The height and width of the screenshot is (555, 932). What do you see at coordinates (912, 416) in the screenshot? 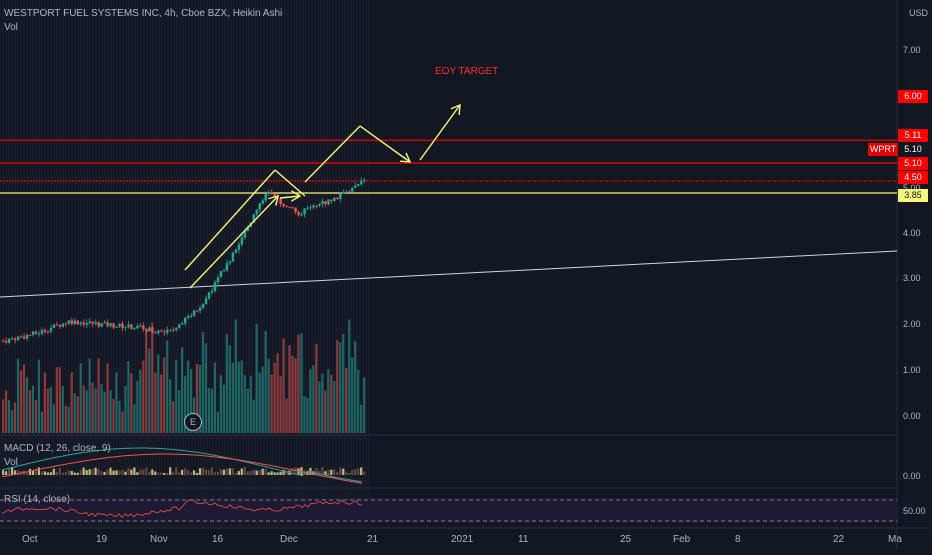
I see `price-tick: 0.00` at bounding box center [912, 416].